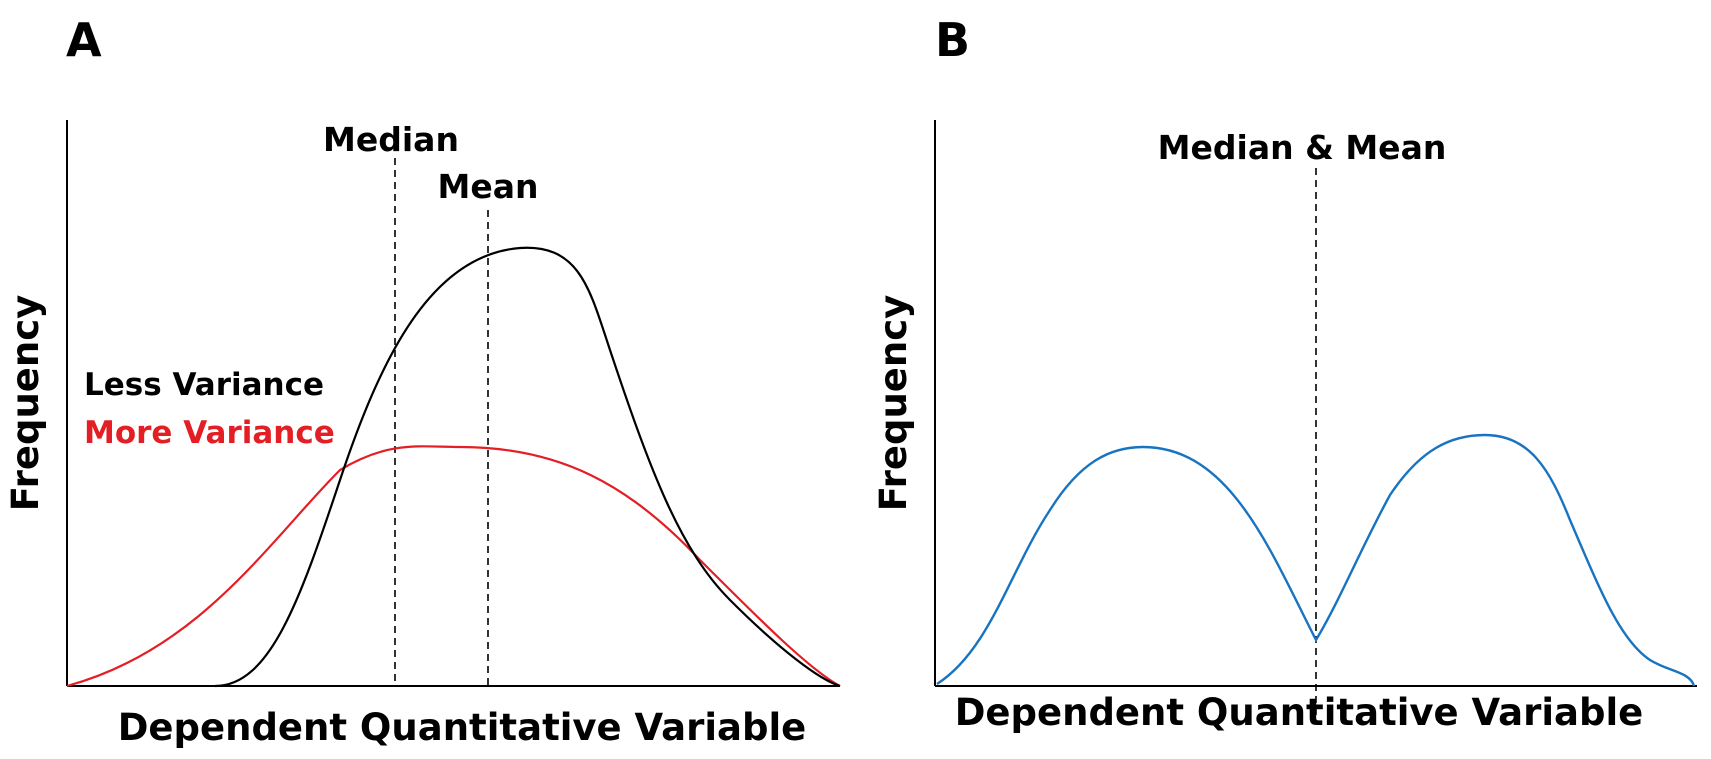  Describe the element at coordinates (391, 139) in the screenshot. I see `panel-a-median-label: Median` at that location.